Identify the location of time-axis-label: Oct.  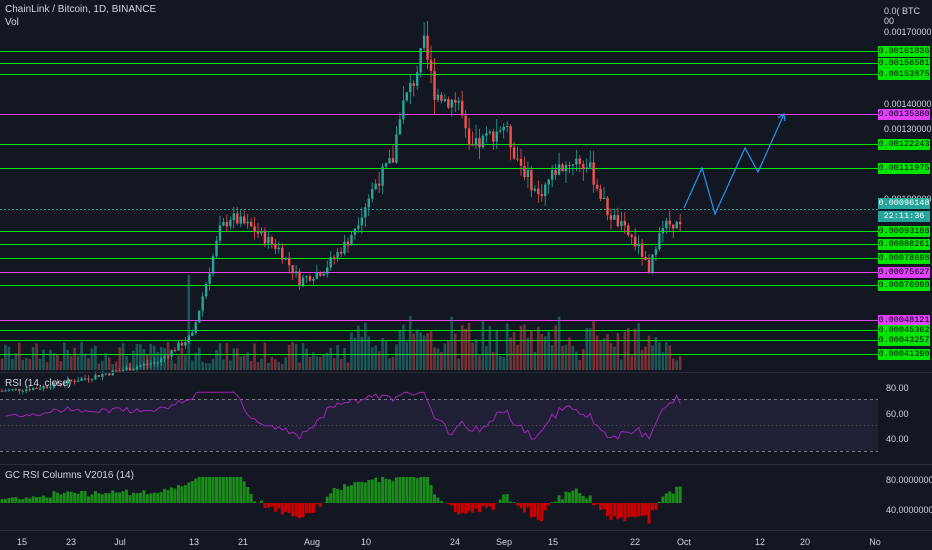
(684, 542).